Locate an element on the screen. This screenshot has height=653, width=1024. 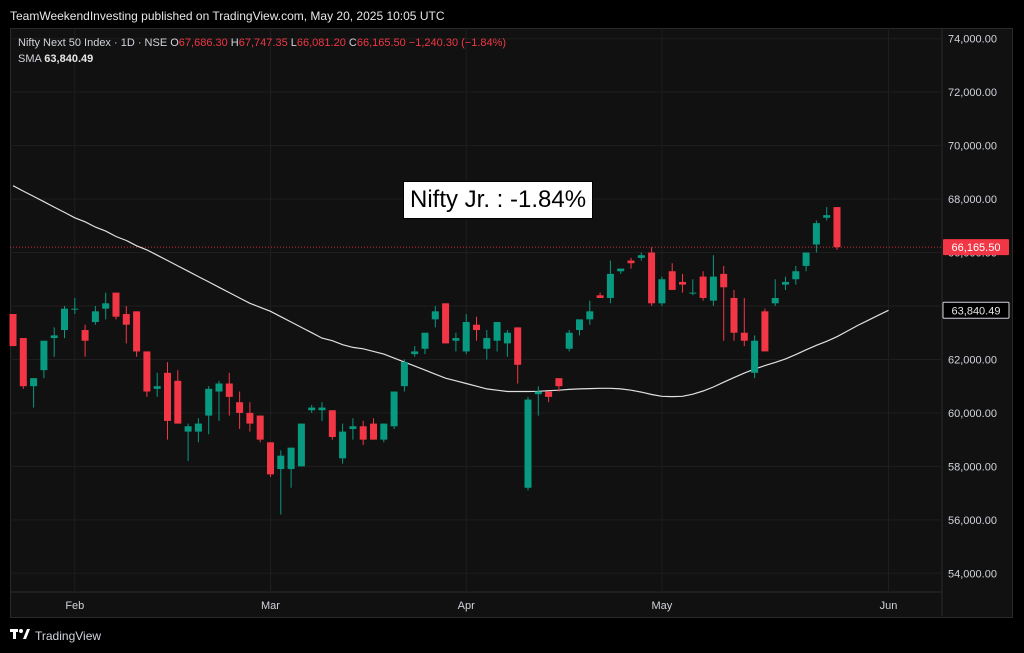
annotation-text-box: Nifty Jr. : -1.84% is located at coordinates (498, 200).